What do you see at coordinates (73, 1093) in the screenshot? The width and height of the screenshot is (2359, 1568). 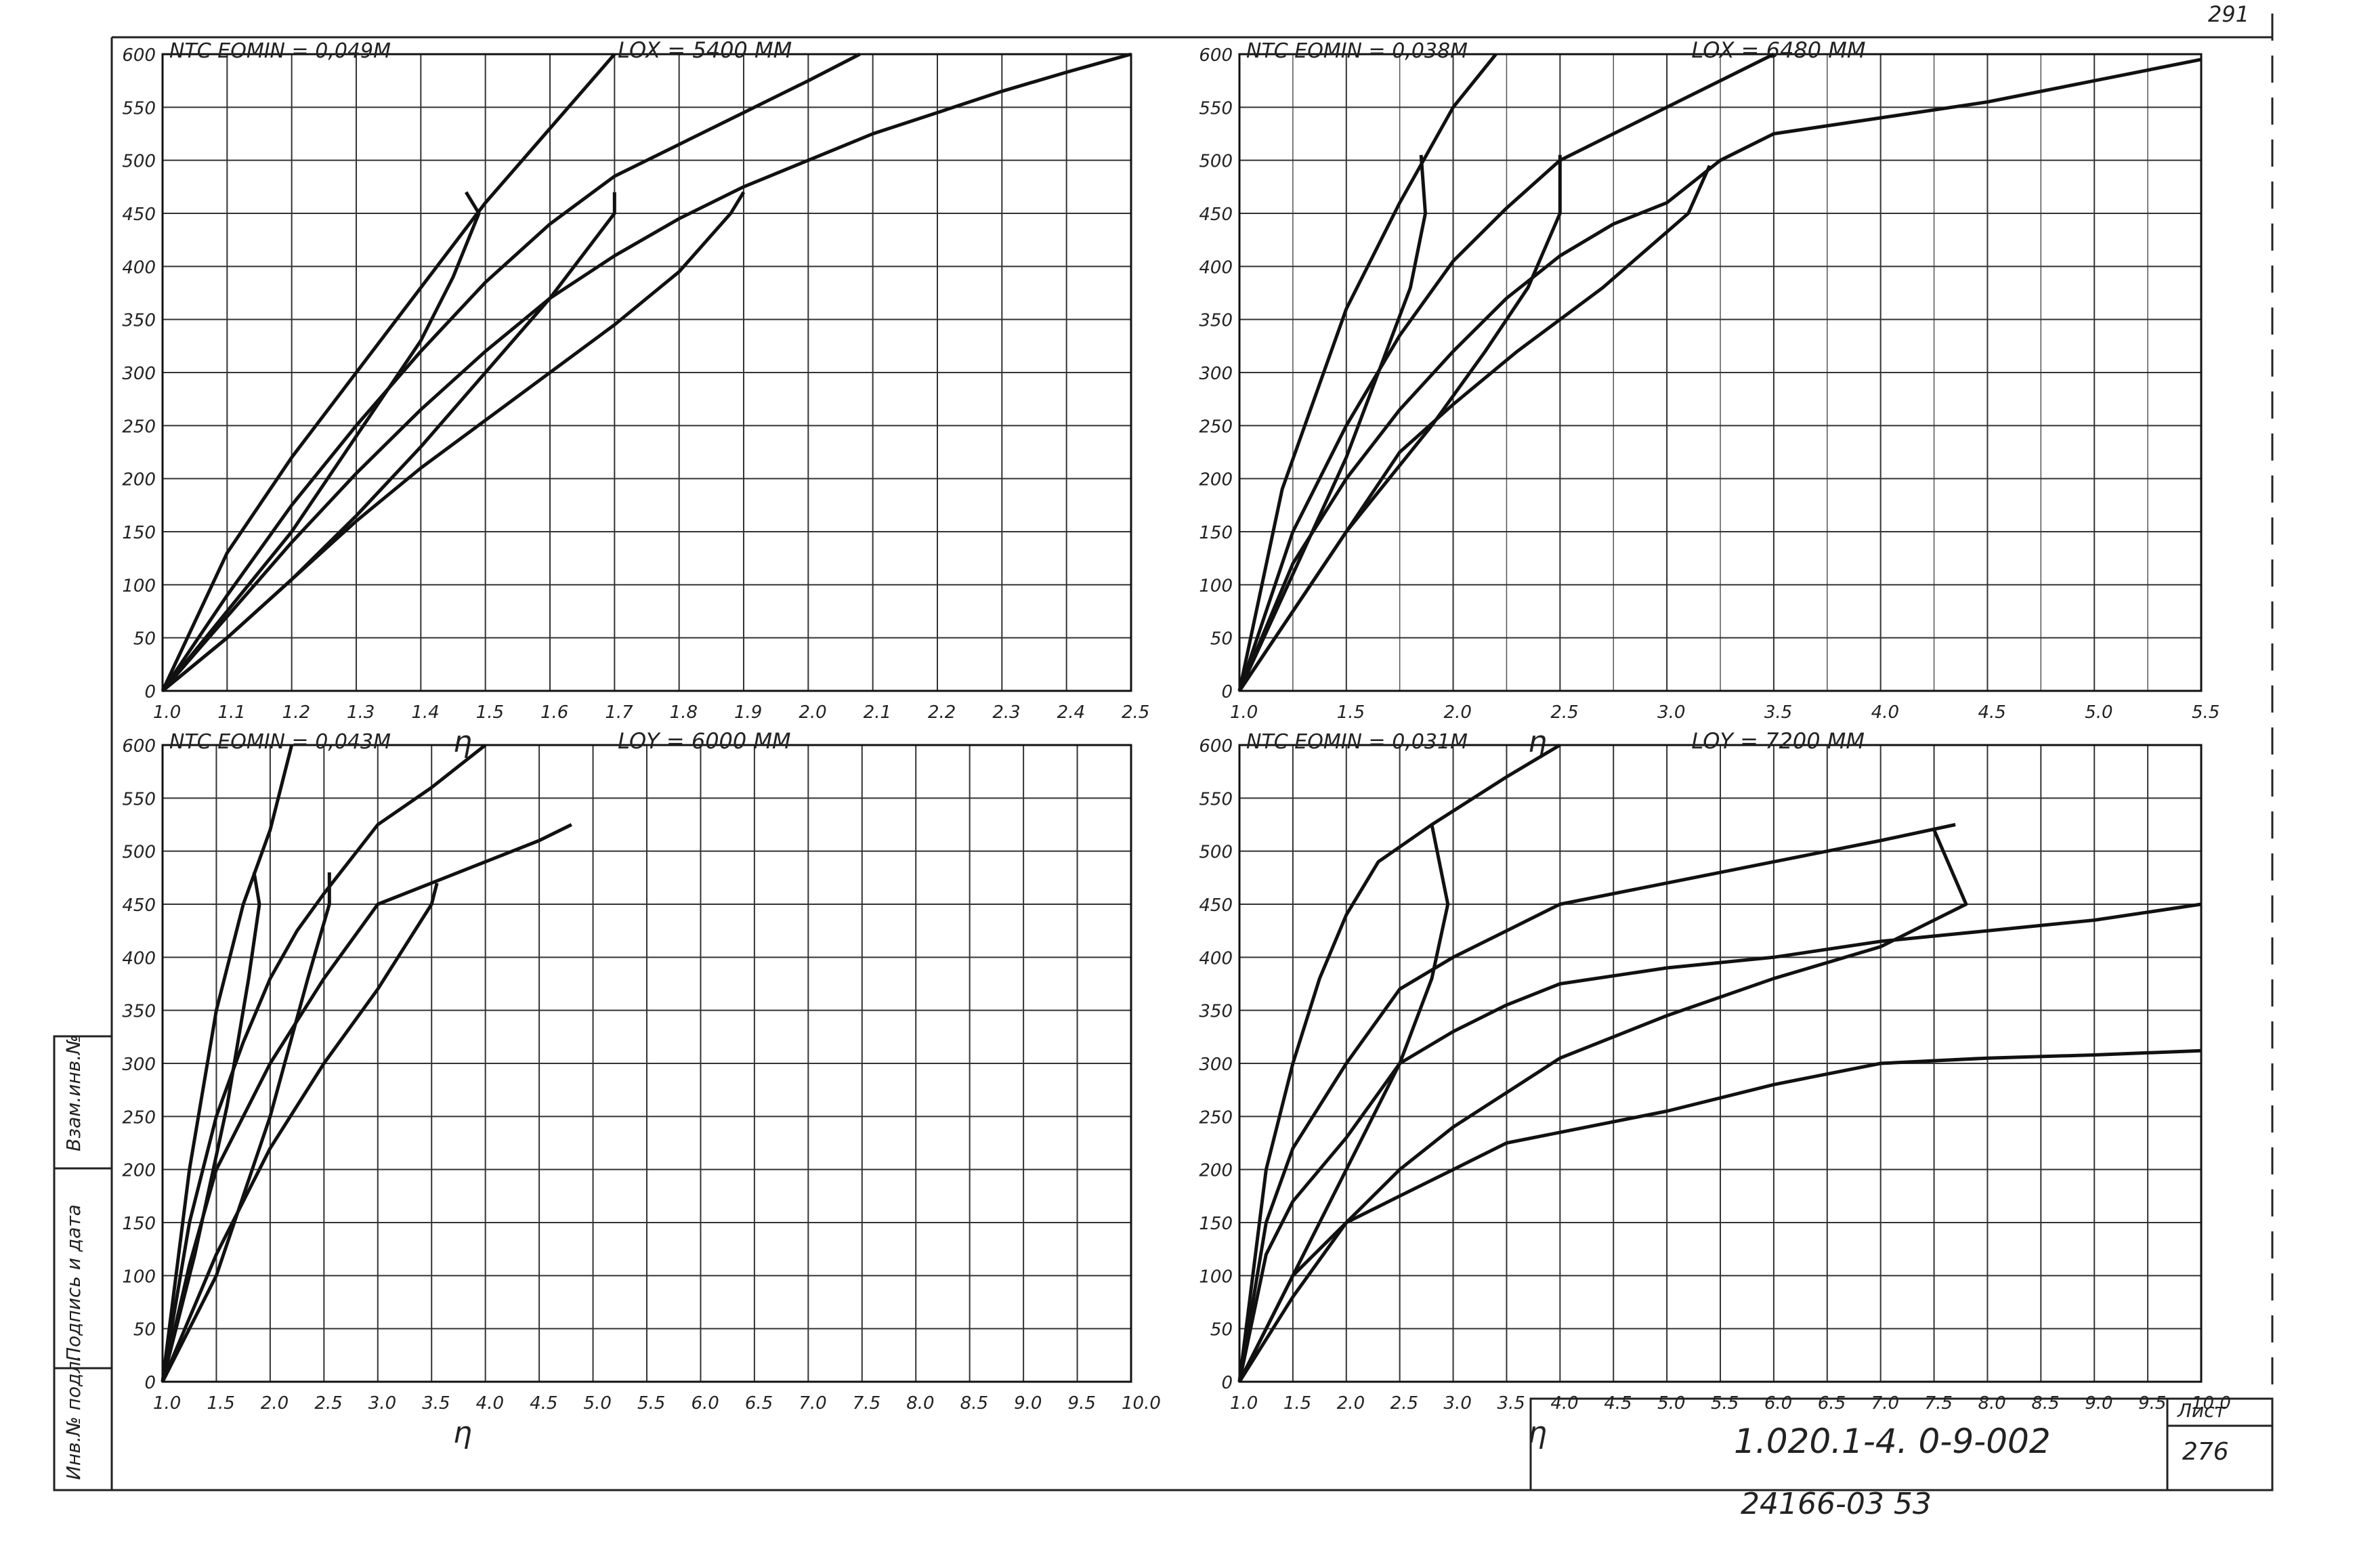 I see `stamp-replace: Взам.инв.№` at bounding box center [73, 1093].